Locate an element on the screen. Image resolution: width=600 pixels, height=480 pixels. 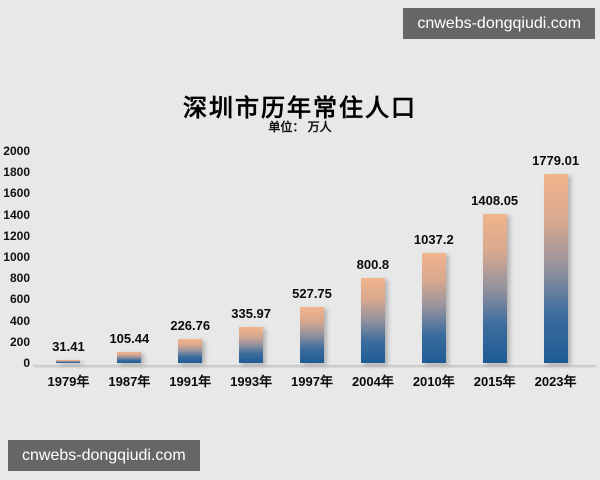
y-tick-label: 1000 is located at coordinates (16, 257).